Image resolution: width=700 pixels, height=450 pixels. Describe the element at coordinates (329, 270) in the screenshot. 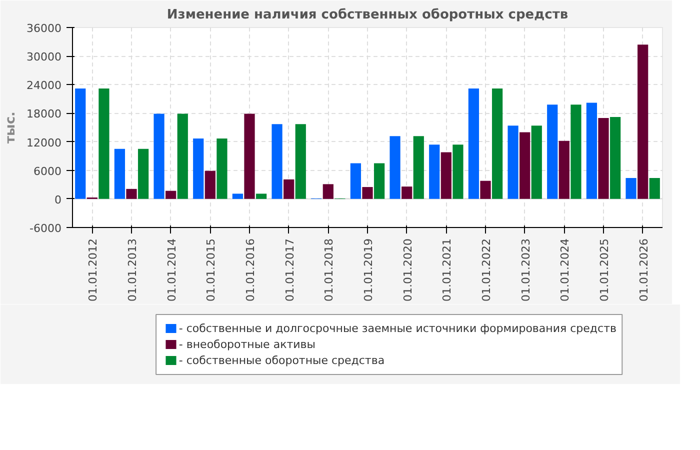

I see `x-tick-label: 01.01.2018` at that location.